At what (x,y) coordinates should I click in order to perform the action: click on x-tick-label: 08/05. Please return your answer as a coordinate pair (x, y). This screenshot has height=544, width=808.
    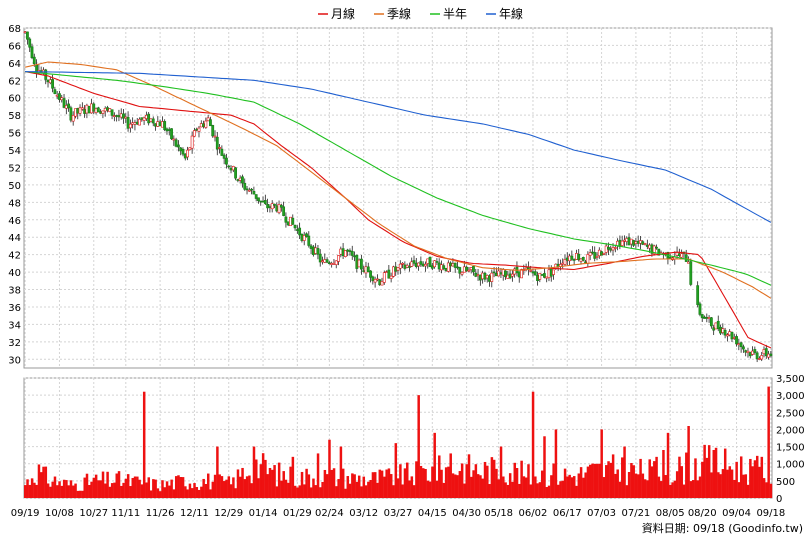
    Looking at the image, I should click on (670, 513).